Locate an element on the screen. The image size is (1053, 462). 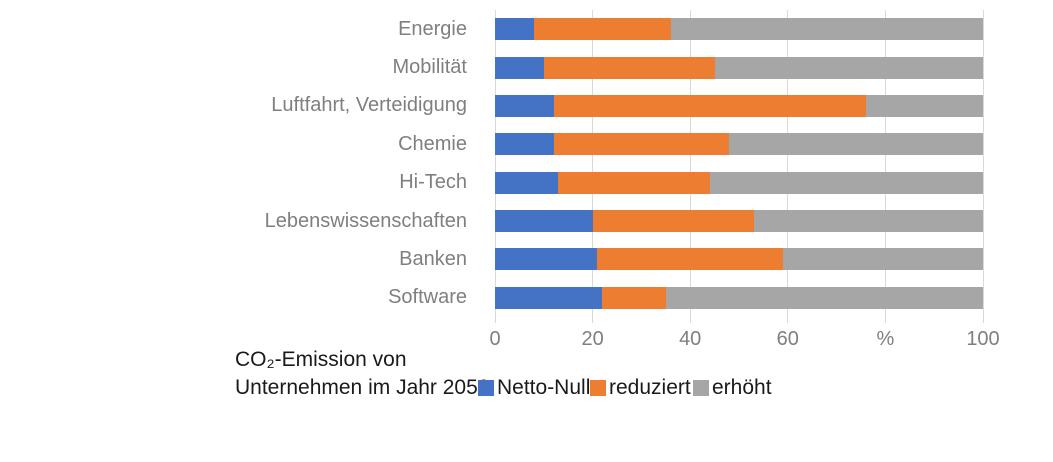
legend-label: Netto-Null is located at coordinates (544, 387).